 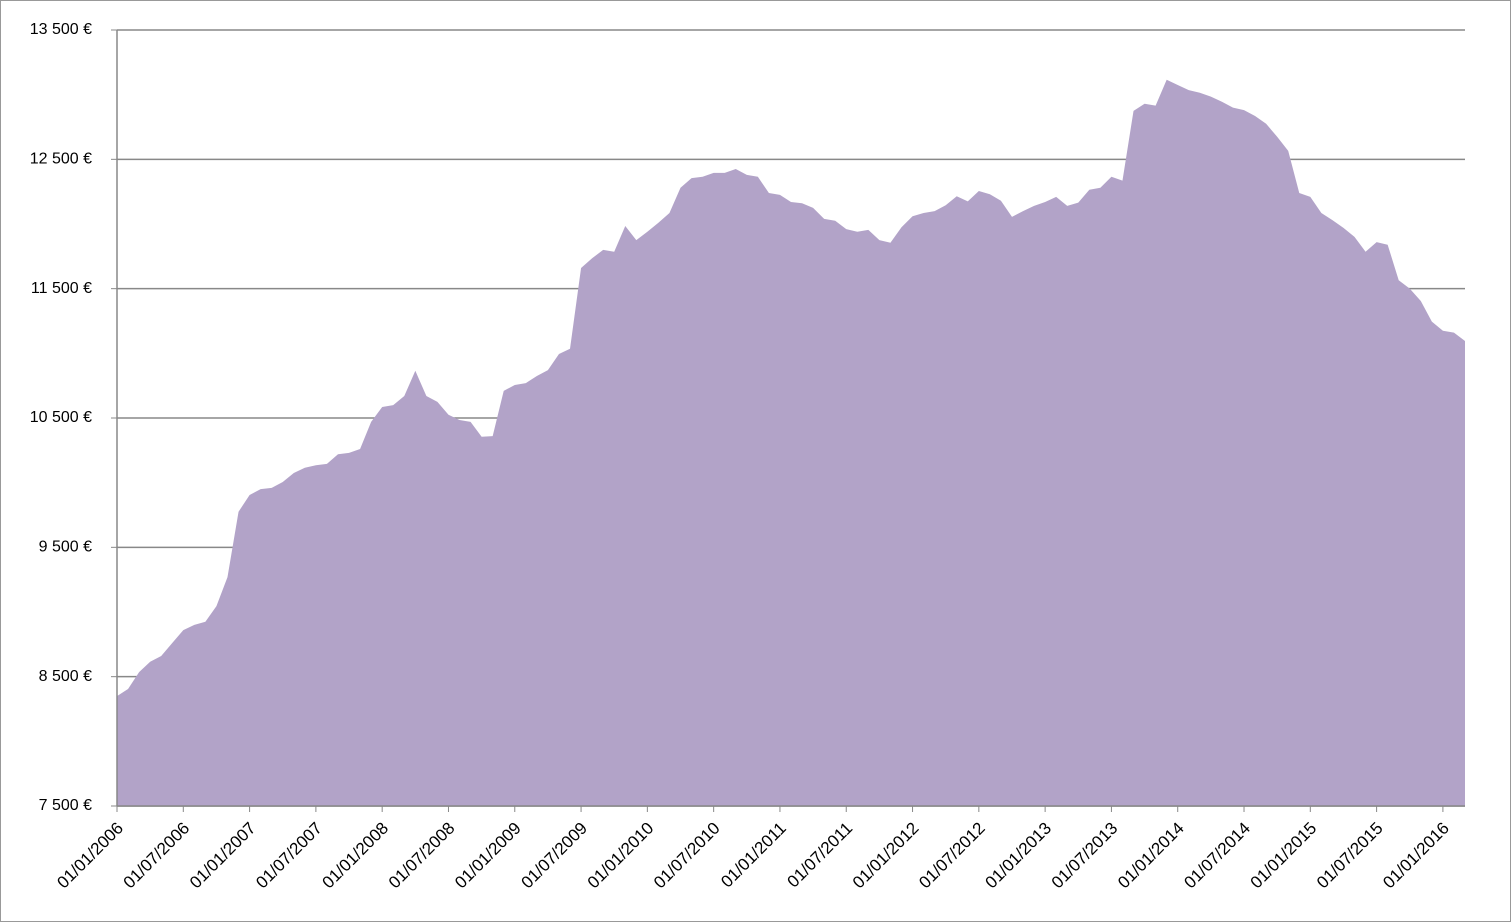 What do you see at coordinates (65, 805) in the screenshot?
I see `y-tick-label: 7 500 €` at bounding box center [65, 805].